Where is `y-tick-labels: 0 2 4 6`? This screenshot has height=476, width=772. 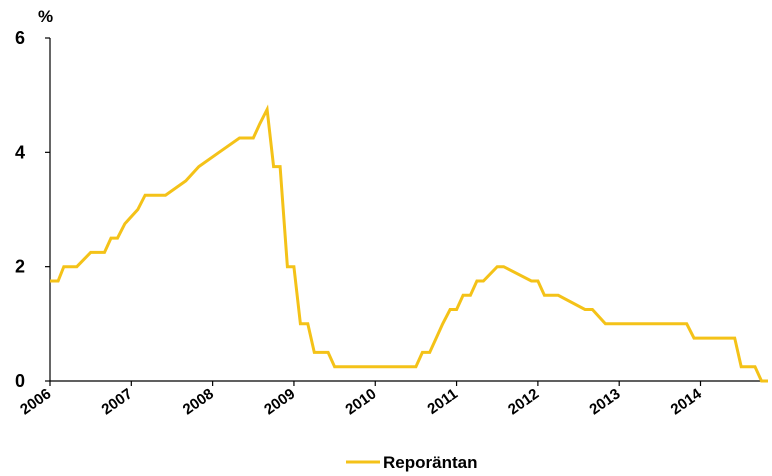 y-tick-labels: 0 2 4 6 is located at coordinates (20, 209).